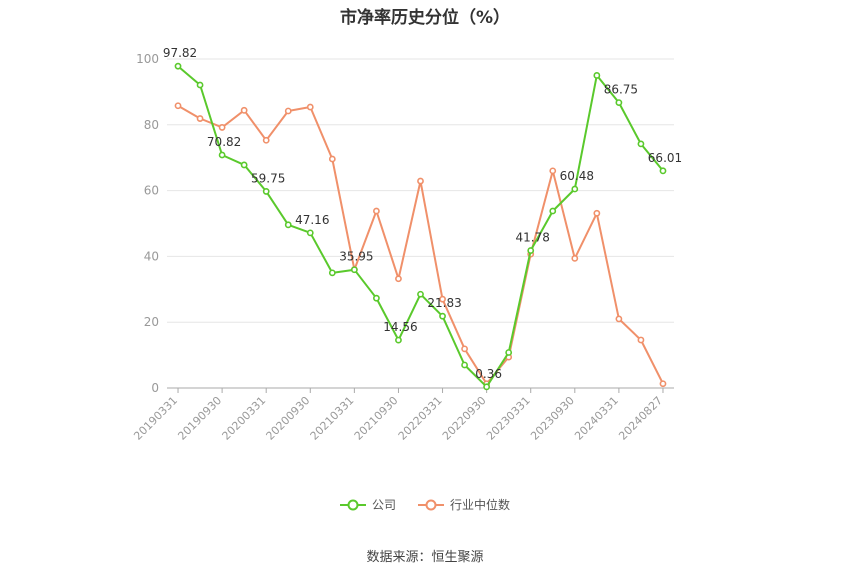  I want to click on y-tick-label: 100, so click(147, 59).